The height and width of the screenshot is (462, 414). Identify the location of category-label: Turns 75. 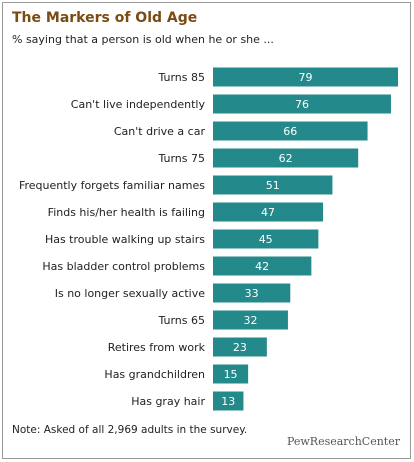
(181, 158).